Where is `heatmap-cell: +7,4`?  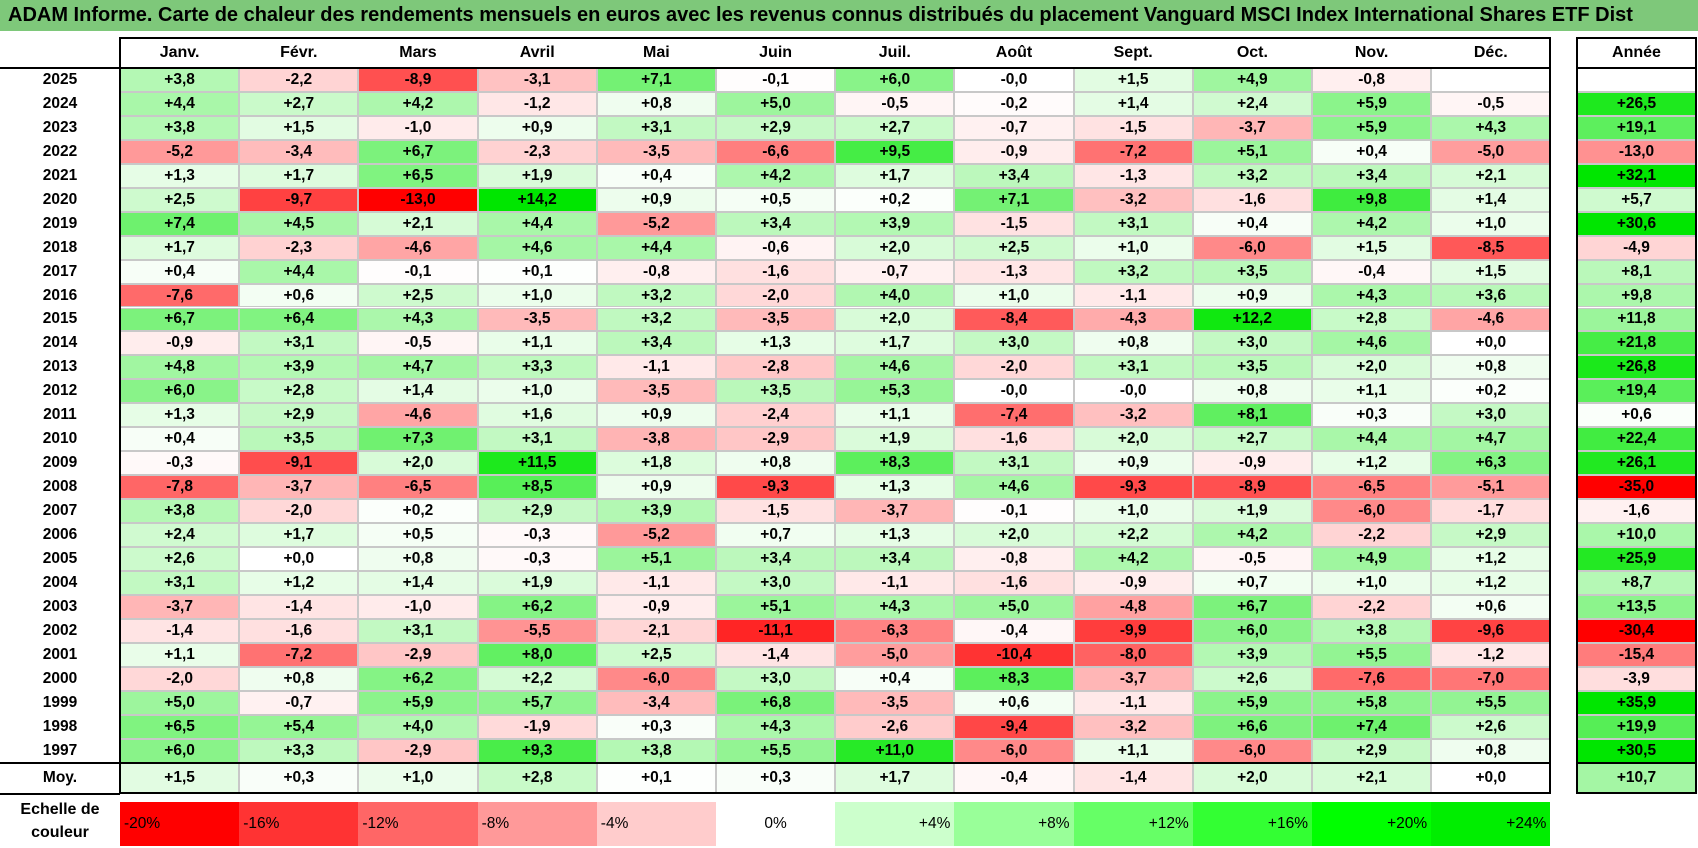 heatmap-cell: +7,4 is located at coordinates (1372, 726).